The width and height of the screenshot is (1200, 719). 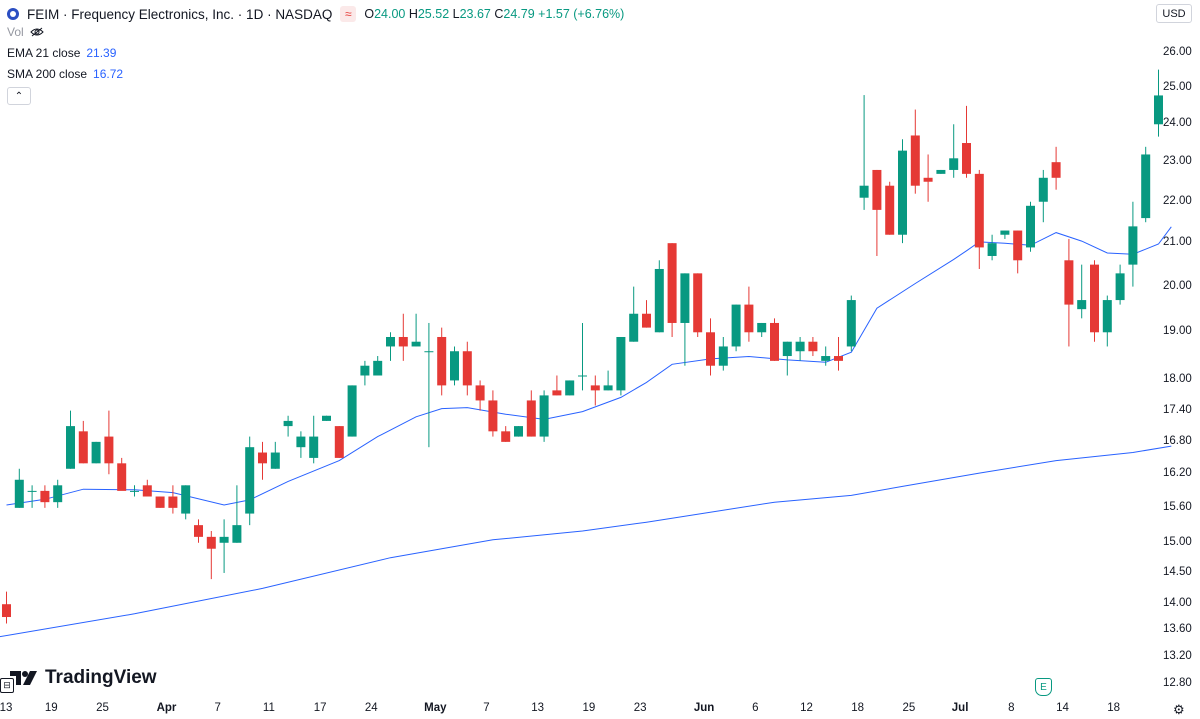 What do you see at coordinates (1177, 655) in the screenshot?
I see `price-tick-label: 13.20` at bounding box center [1177, 655].